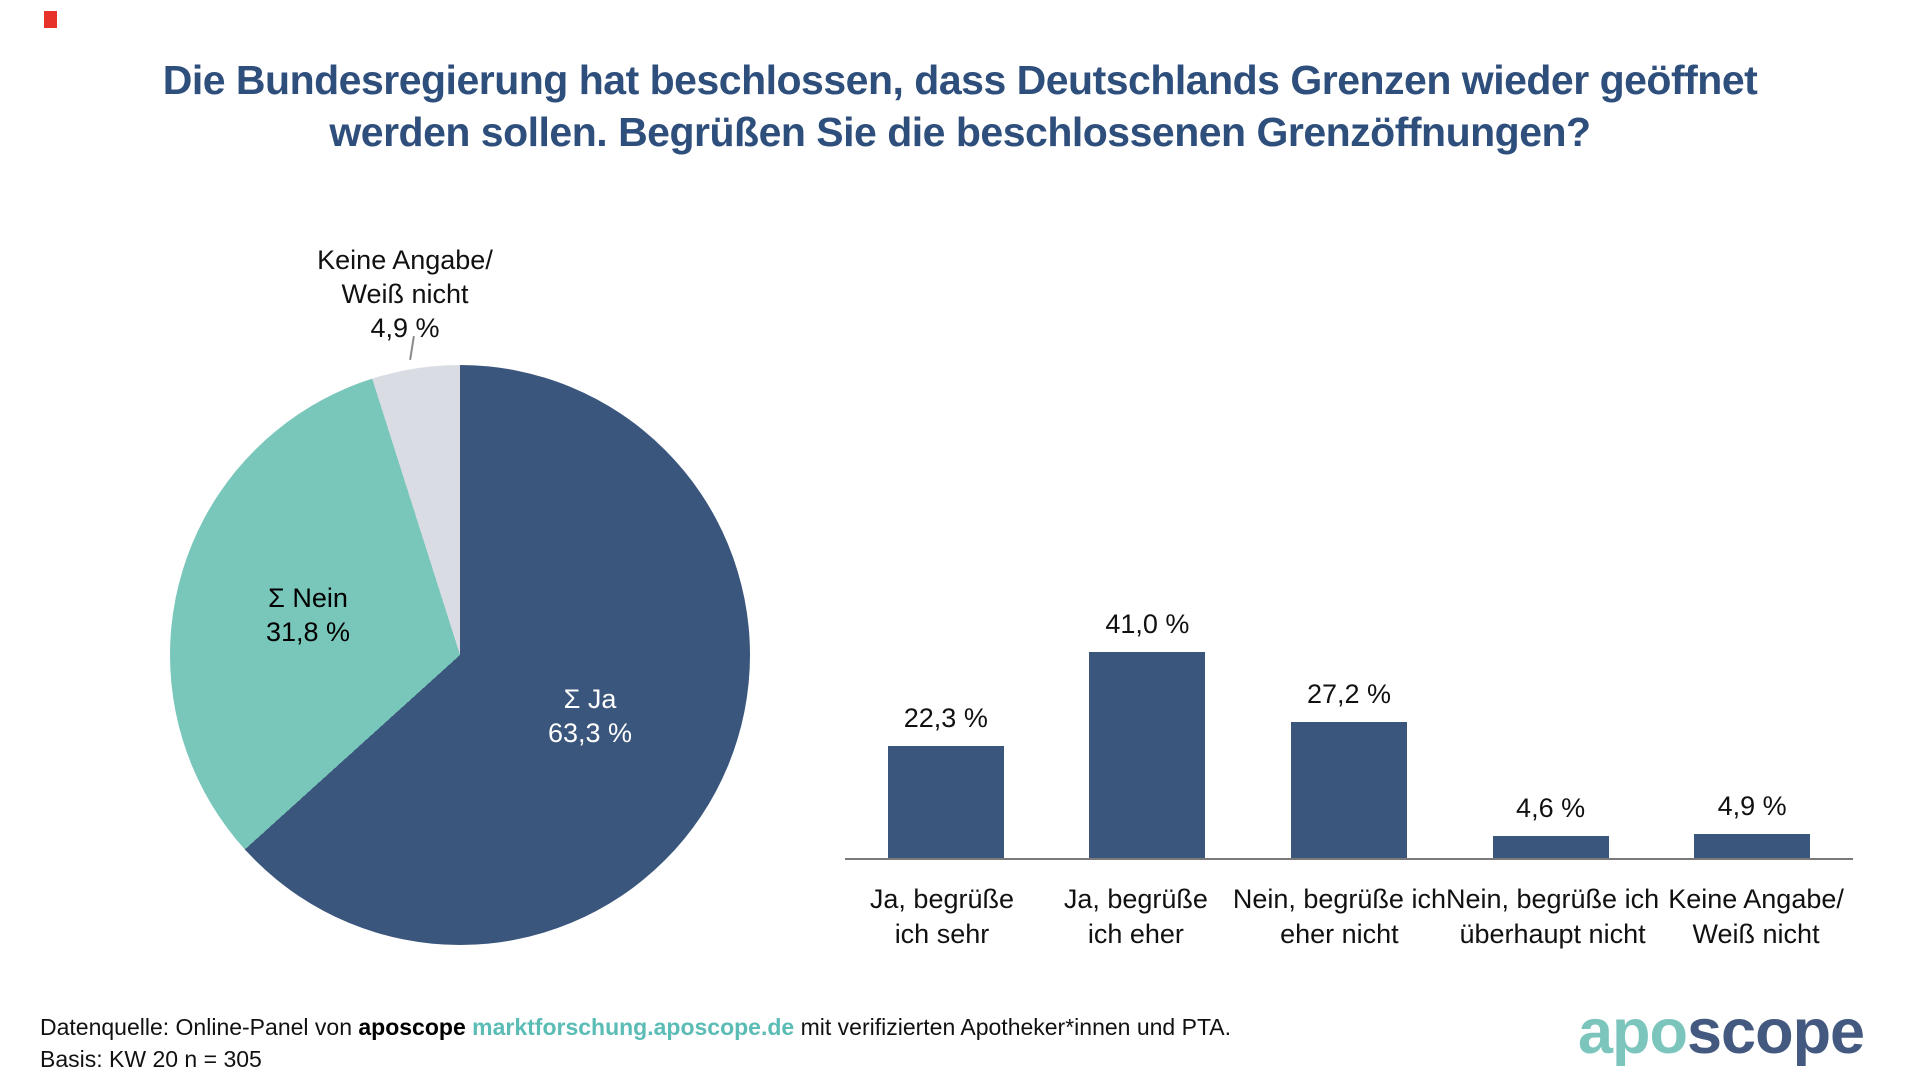  Describe the element at coordinates (590, 733) in the screenshot. I see `pie-label-ja-value: 63,3 %` at that location.